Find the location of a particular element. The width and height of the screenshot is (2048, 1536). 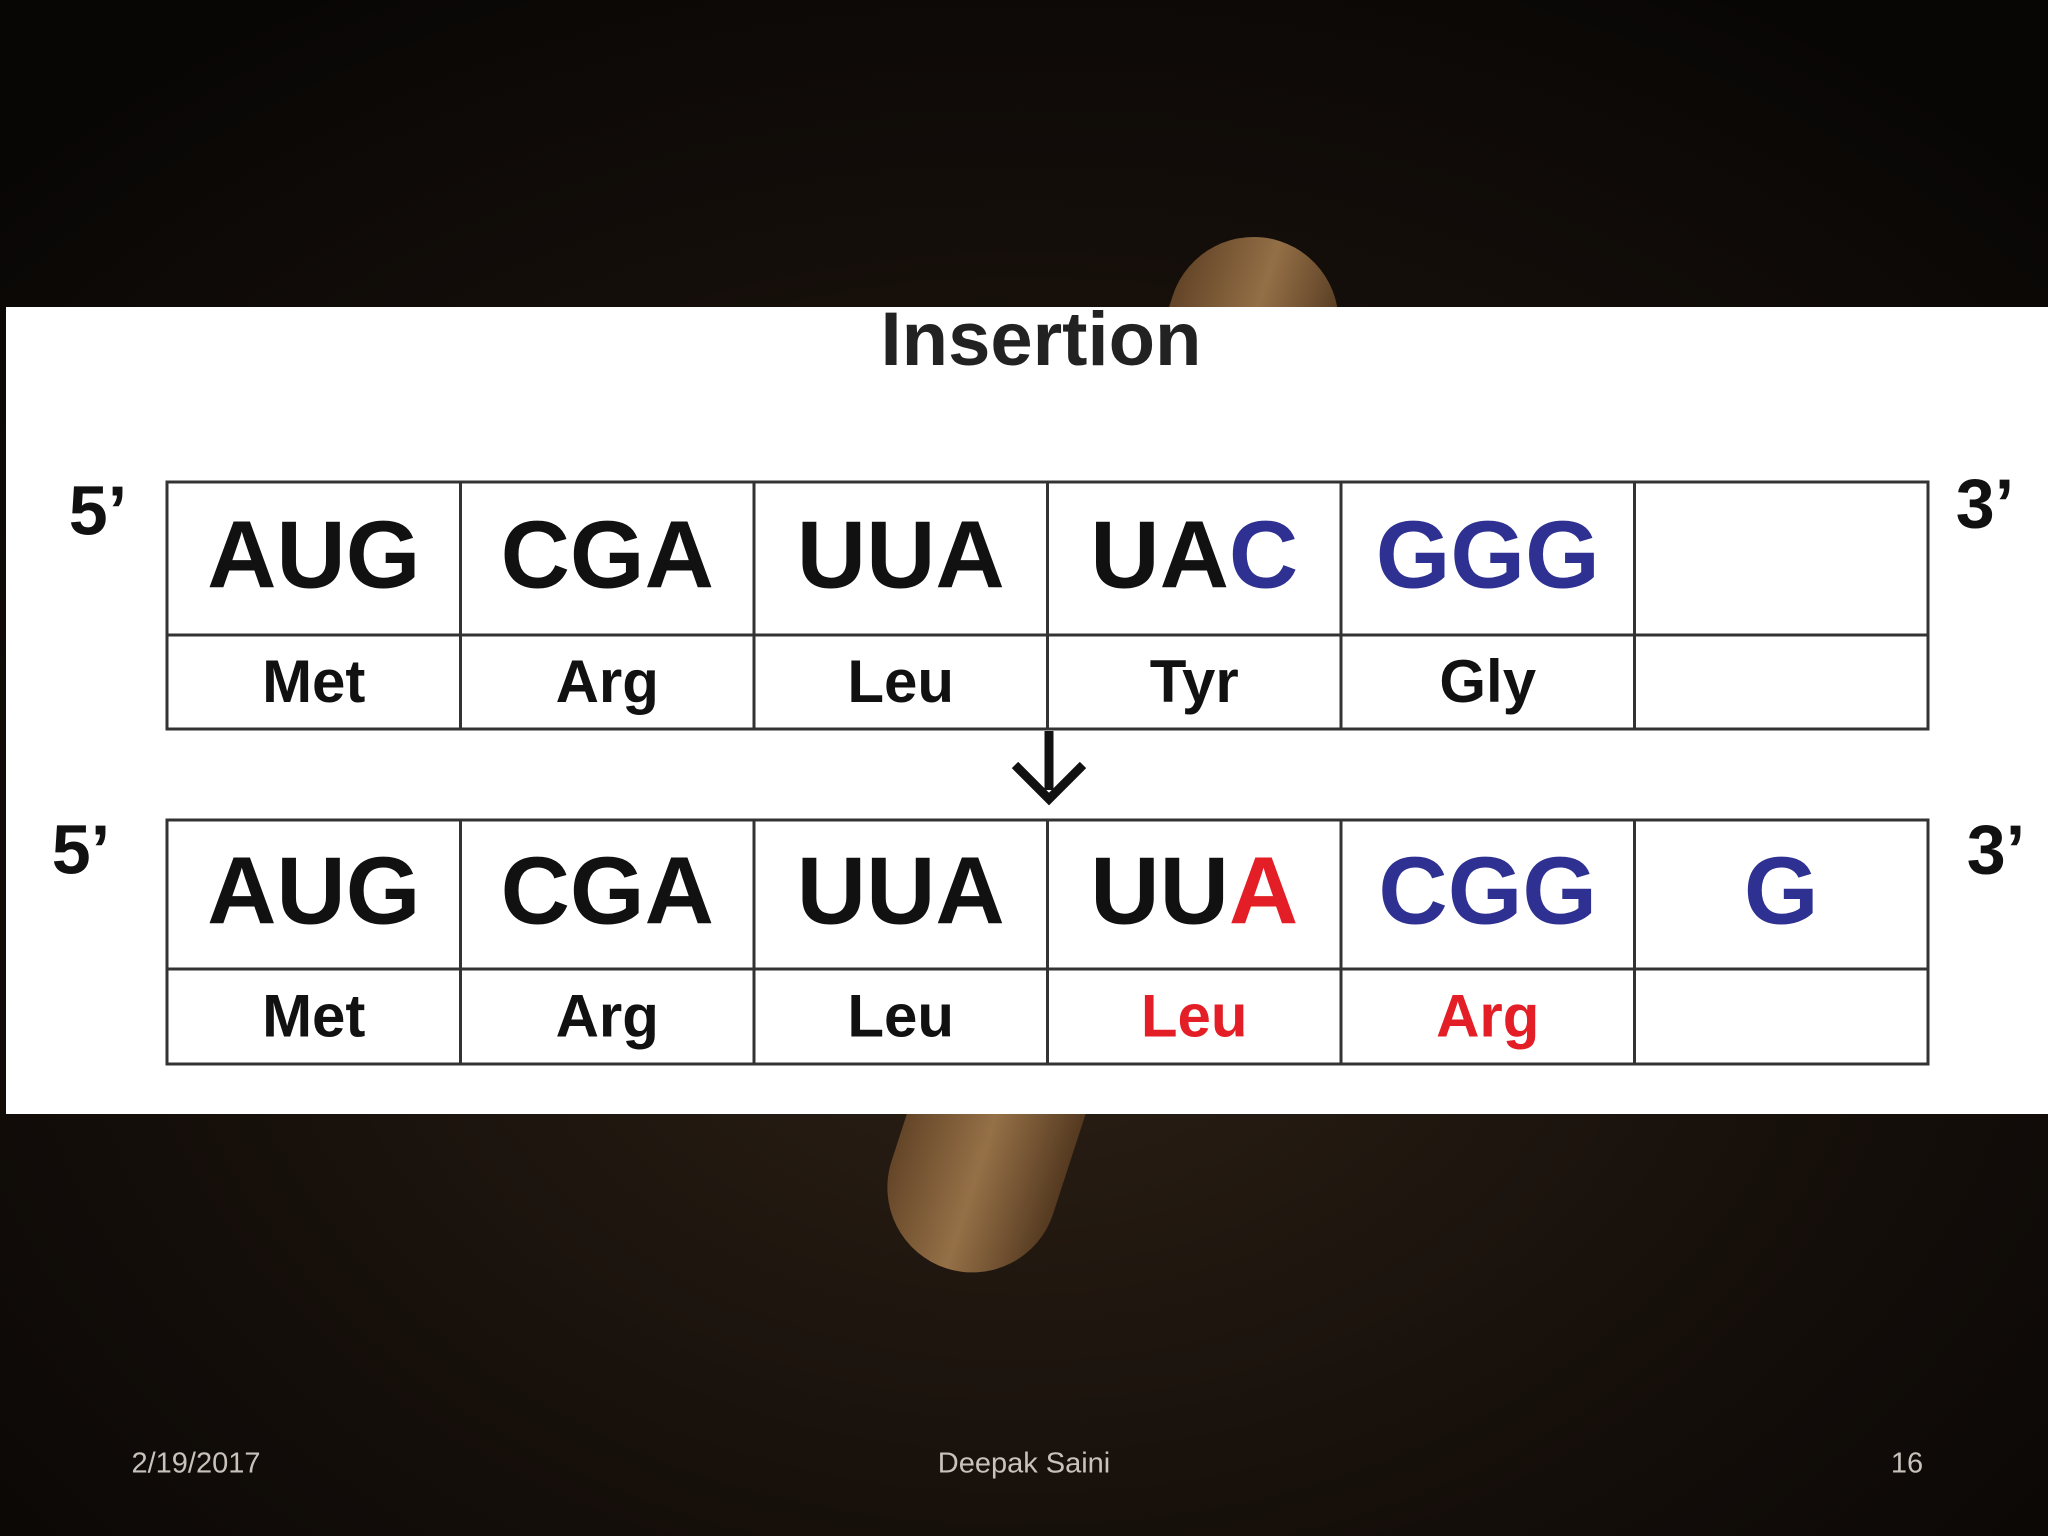

footer-date: 2/19/2017 is located at coordinates (195, 1464).